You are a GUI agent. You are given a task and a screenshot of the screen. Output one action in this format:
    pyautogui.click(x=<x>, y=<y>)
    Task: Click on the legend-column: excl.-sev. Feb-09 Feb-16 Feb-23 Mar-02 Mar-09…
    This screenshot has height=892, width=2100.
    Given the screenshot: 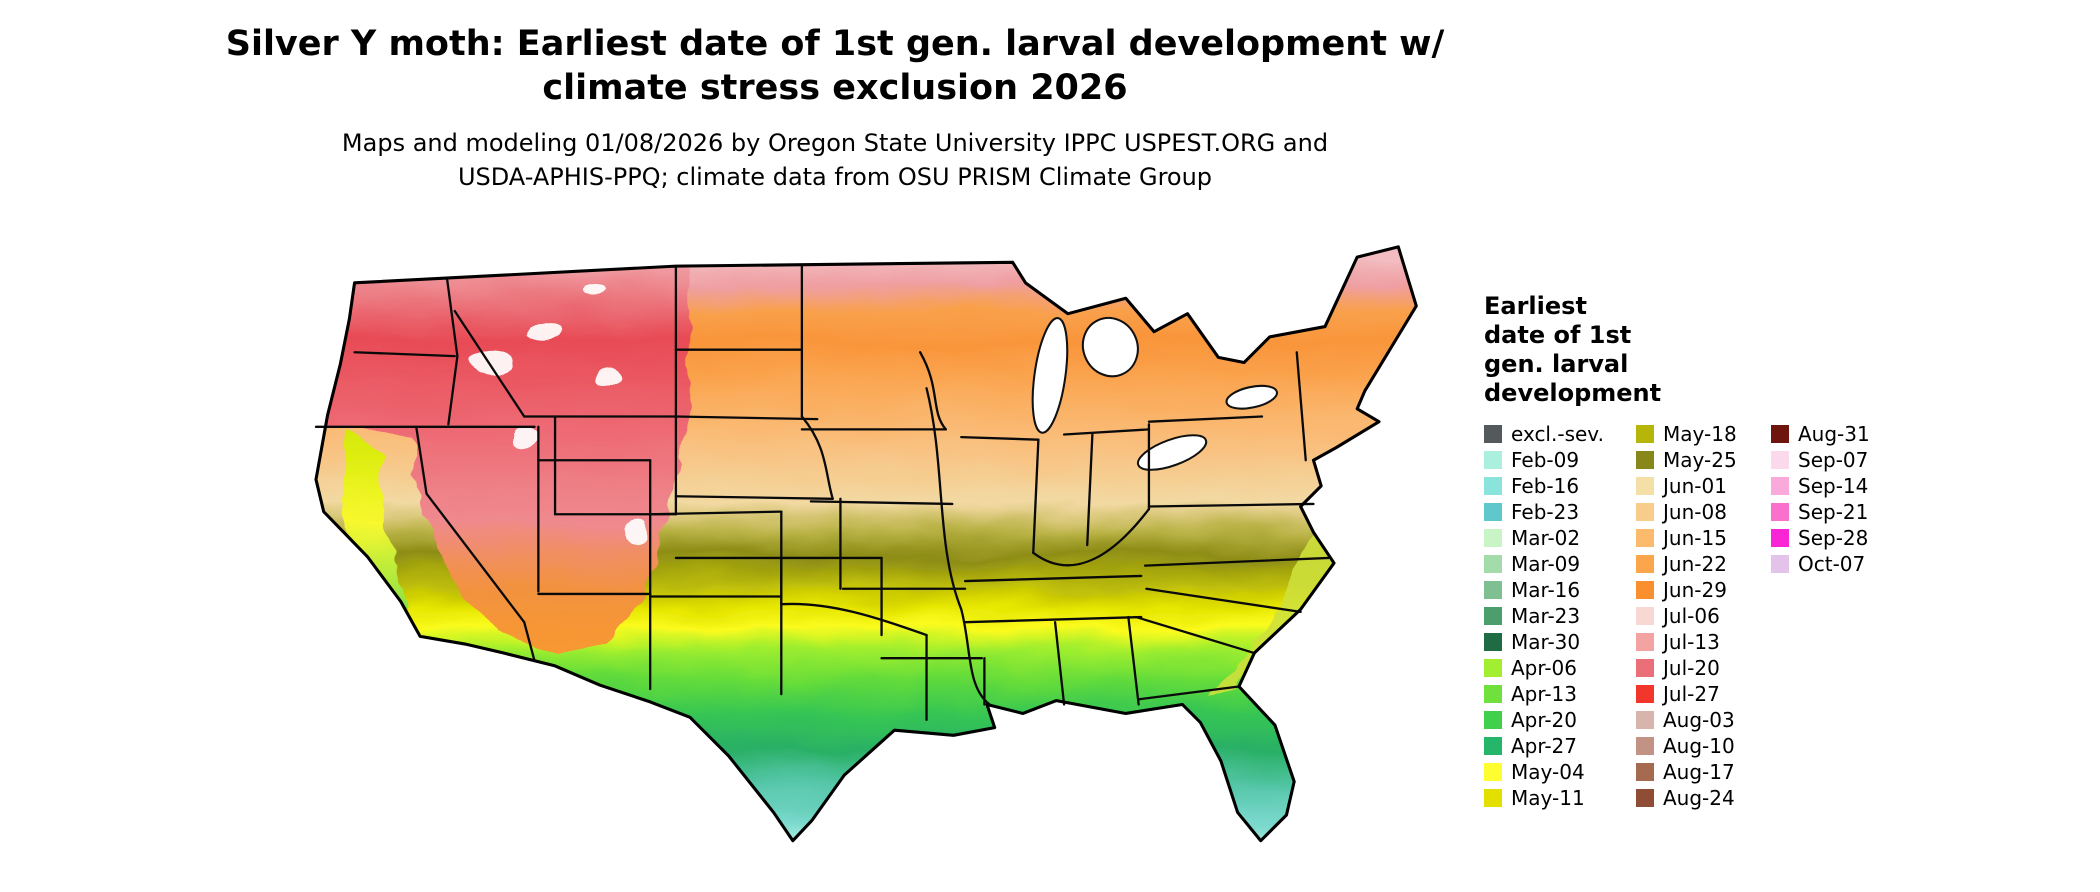 What is the action you would take?
    pyautogui.click(x=1560, y=616)
    